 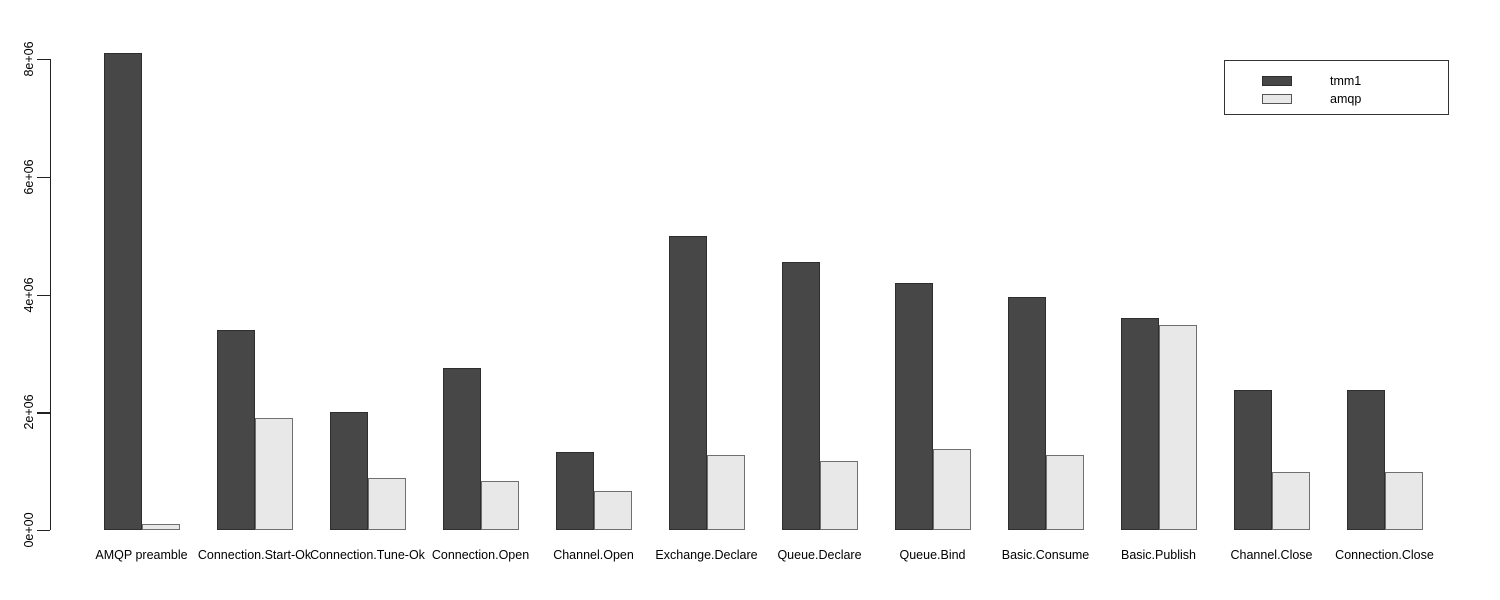 What do you see at coordinates (593, 555) in the screenshot?
I see `x-category-label-channel-open: Channel.Open` at bounding box center [593, 555].